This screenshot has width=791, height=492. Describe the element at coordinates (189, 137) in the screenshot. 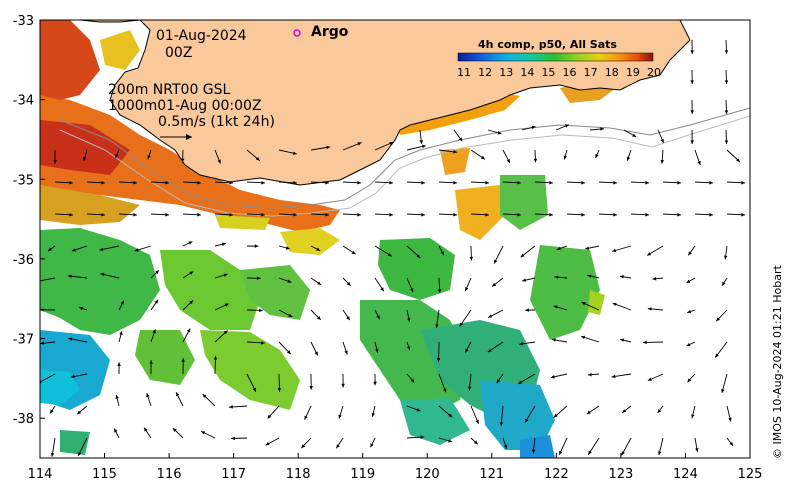

I see `speed-scale-arrowhead` at that location.